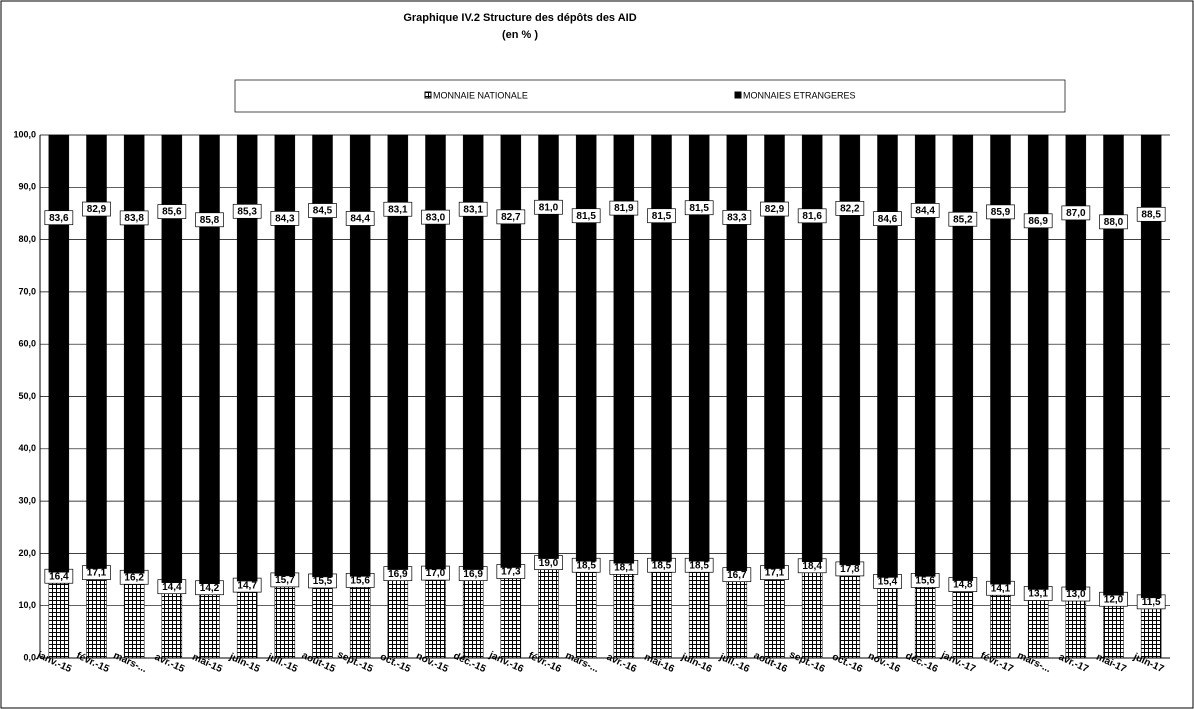 The image size is (1194, 709). What do you see at coordinates (624, 567) in the screenshot?
I see `value-label: 18,1` at bounding box center [624, 567].